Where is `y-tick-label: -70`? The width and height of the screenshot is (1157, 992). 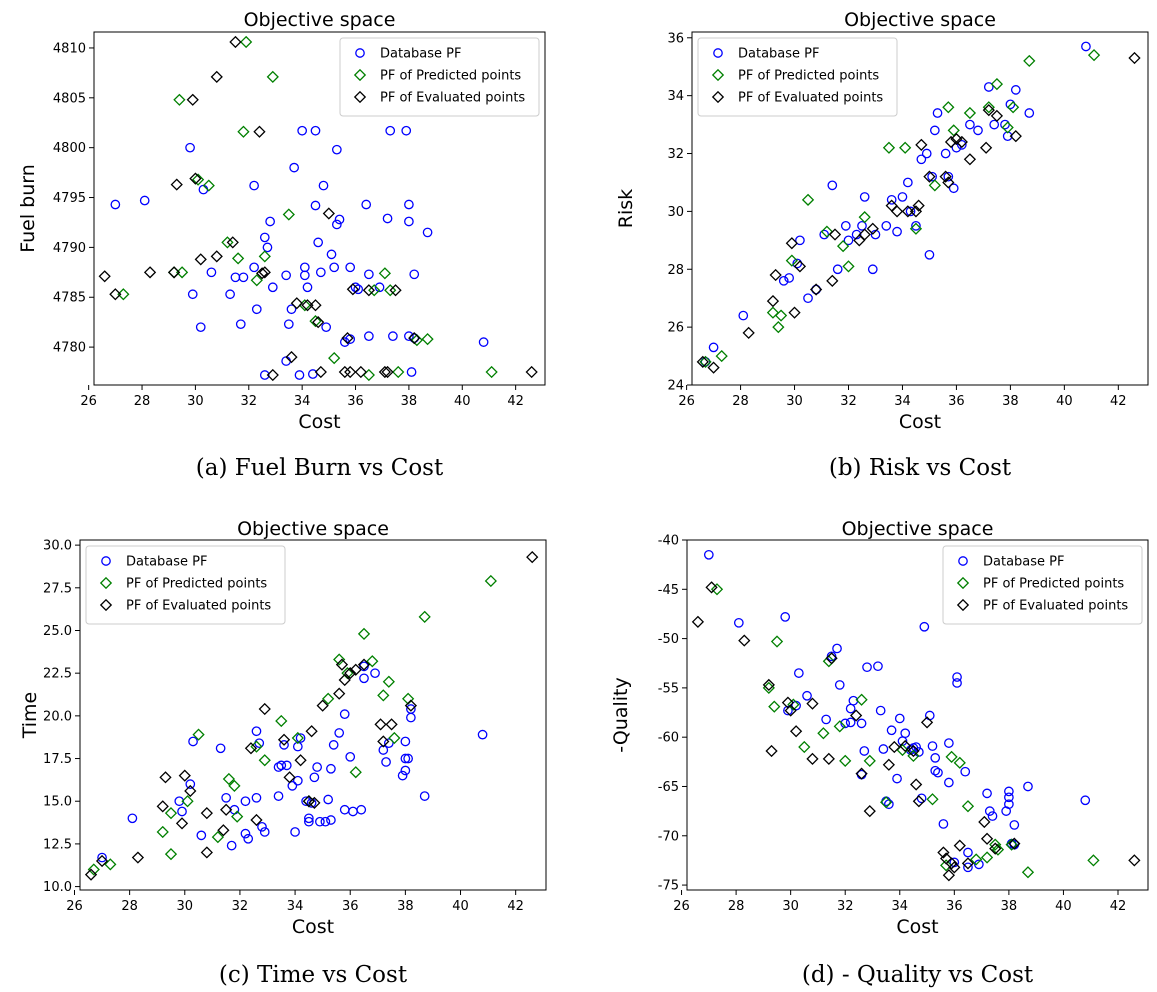 y-tick-label: -70 is located at coordinates (668, 836).